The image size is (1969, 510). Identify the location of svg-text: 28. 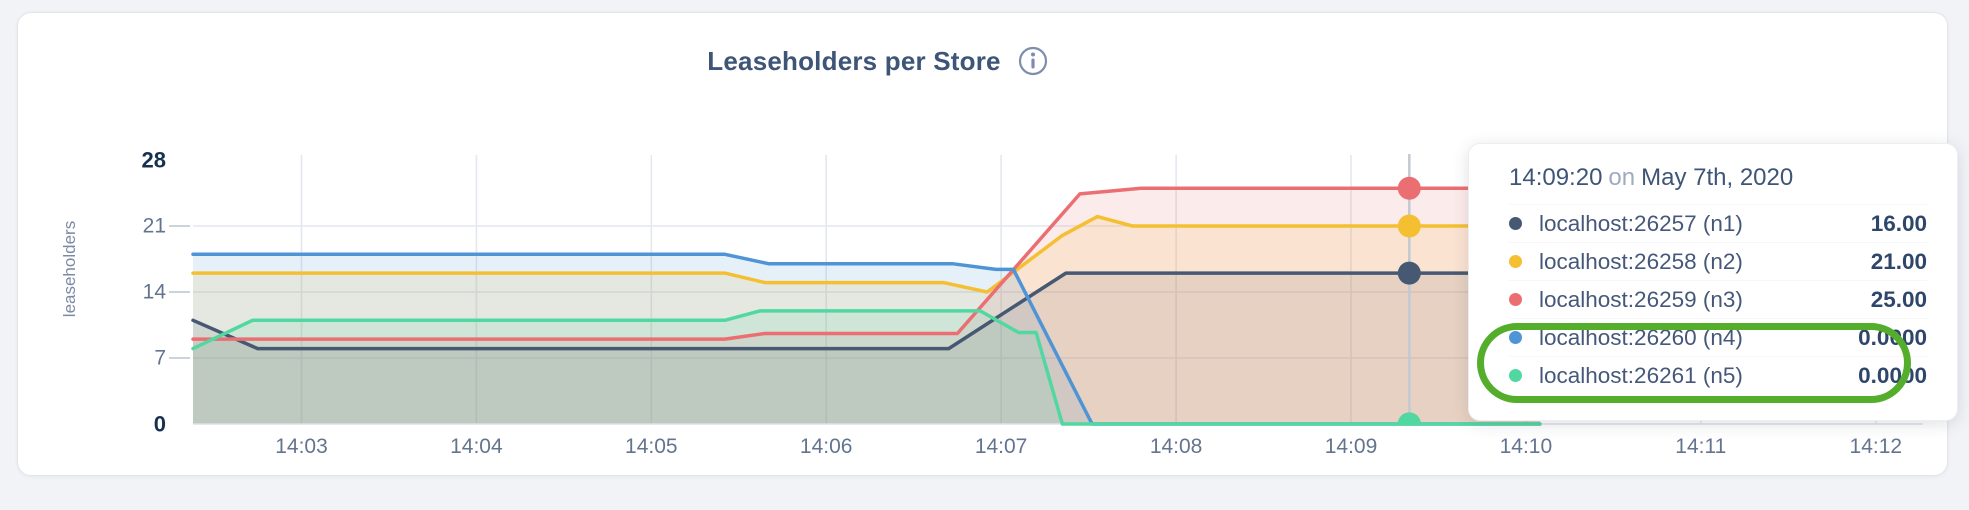
(154, 160).